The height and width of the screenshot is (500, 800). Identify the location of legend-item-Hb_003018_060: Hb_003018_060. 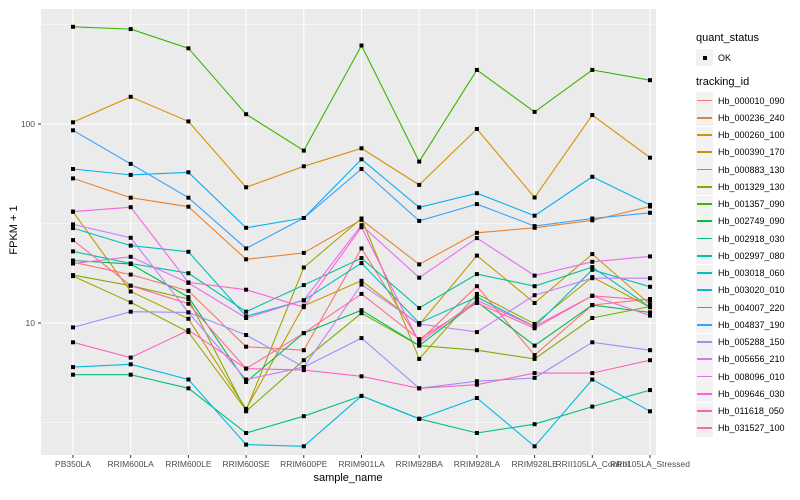
(740, 273).